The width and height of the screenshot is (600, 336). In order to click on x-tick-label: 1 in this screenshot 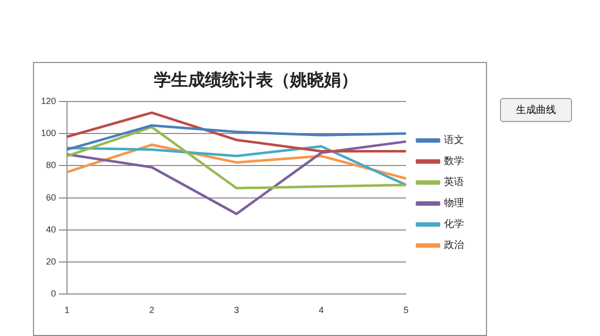, I will do `click(67, 310)`.